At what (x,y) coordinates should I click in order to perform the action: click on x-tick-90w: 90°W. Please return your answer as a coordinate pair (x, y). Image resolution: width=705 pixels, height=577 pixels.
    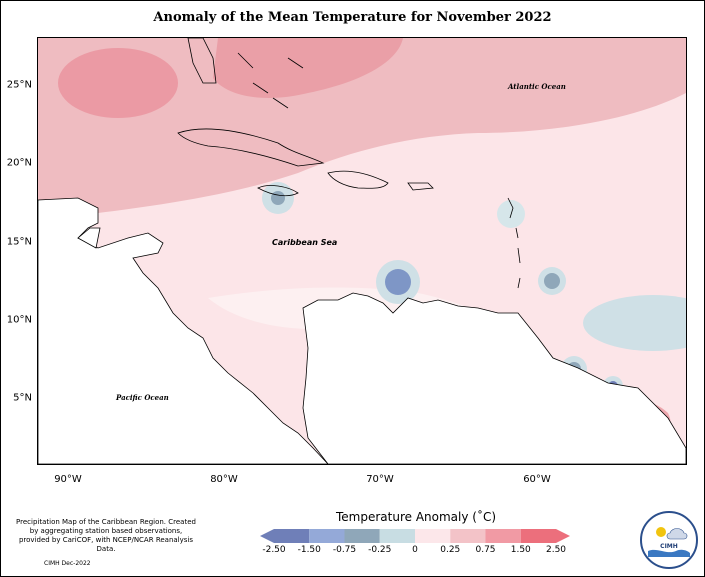
    Looking at the image, I should click on (68, 479).